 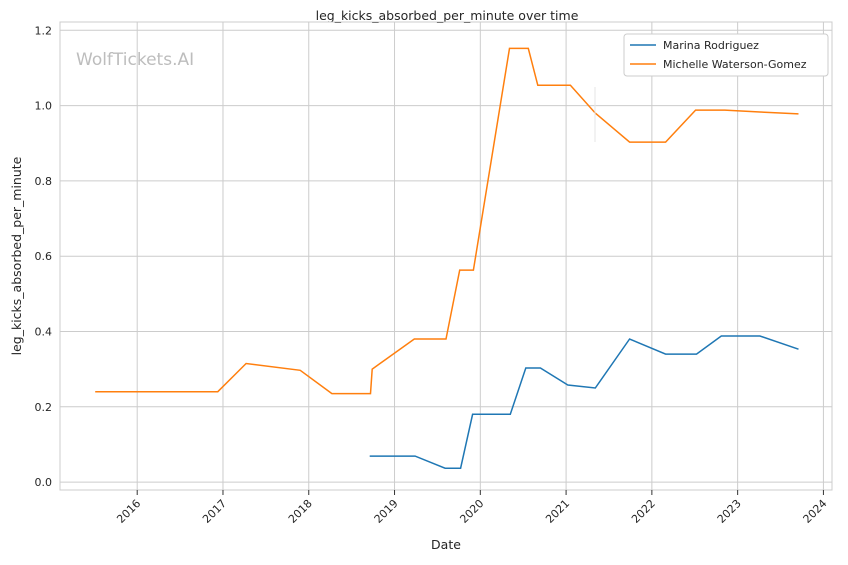 I want to click on y-tick-label: 0.2, so click(x=44, y=407).